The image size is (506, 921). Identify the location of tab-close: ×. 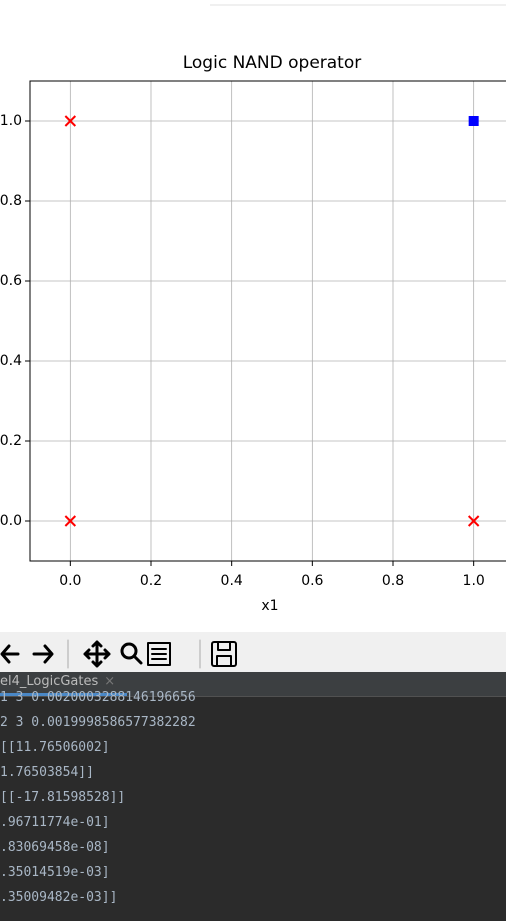
(110, 681).